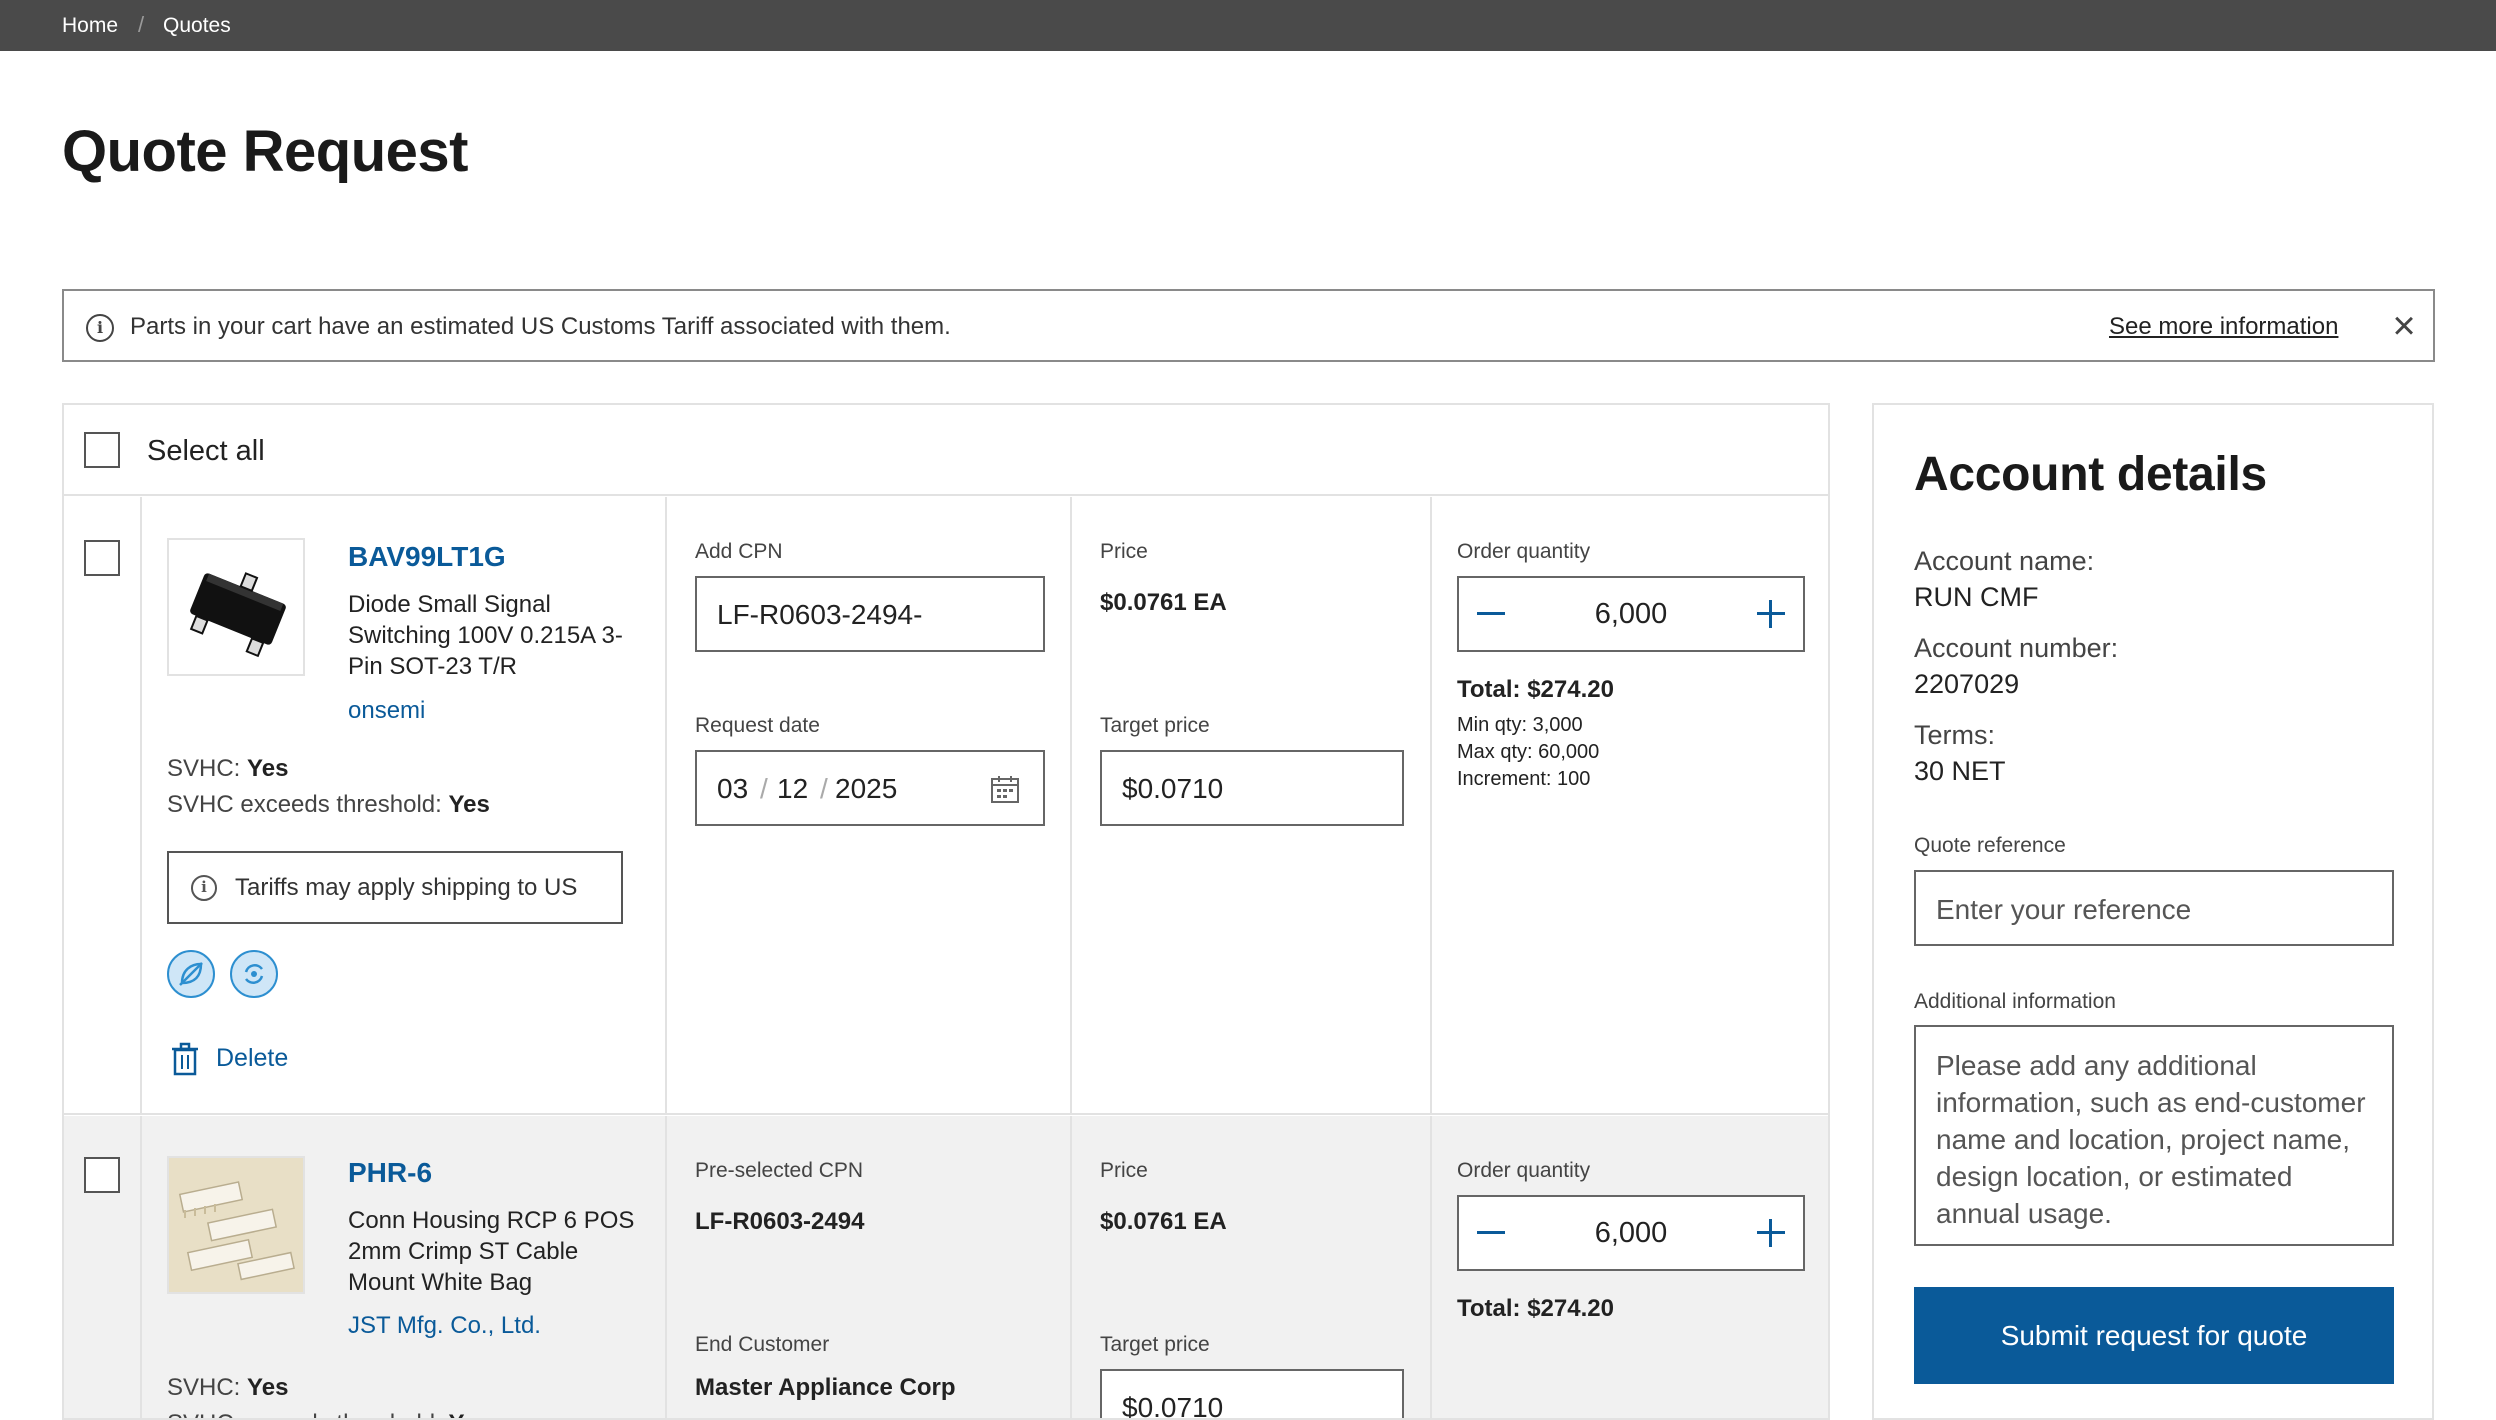 This screenshot has height=1420, width=2496. What do you see at coordinates (870, 614) in the screenshot?
I see `cpn-input: LF-R0603-2494-` at bounding box center [870, 614].